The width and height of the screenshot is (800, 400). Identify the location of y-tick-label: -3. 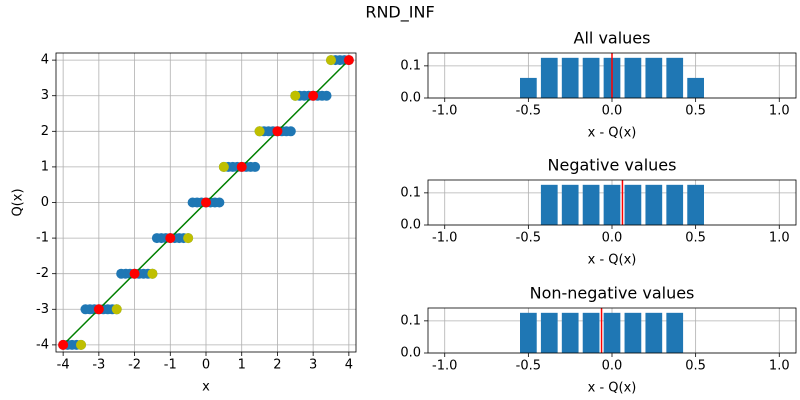
(42, 309).